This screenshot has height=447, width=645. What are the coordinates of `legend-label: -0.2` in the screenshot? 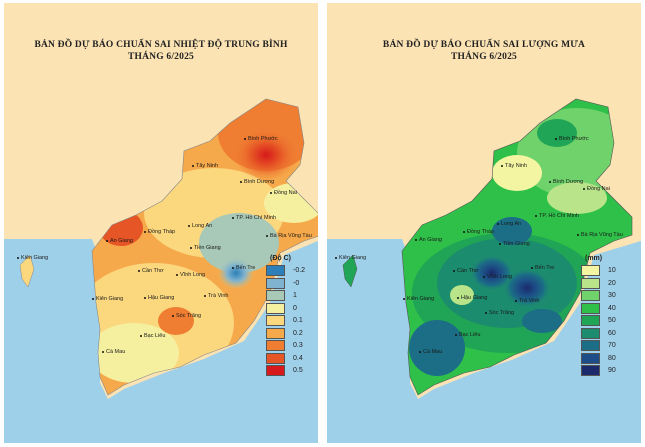 It's located at (299, 271).